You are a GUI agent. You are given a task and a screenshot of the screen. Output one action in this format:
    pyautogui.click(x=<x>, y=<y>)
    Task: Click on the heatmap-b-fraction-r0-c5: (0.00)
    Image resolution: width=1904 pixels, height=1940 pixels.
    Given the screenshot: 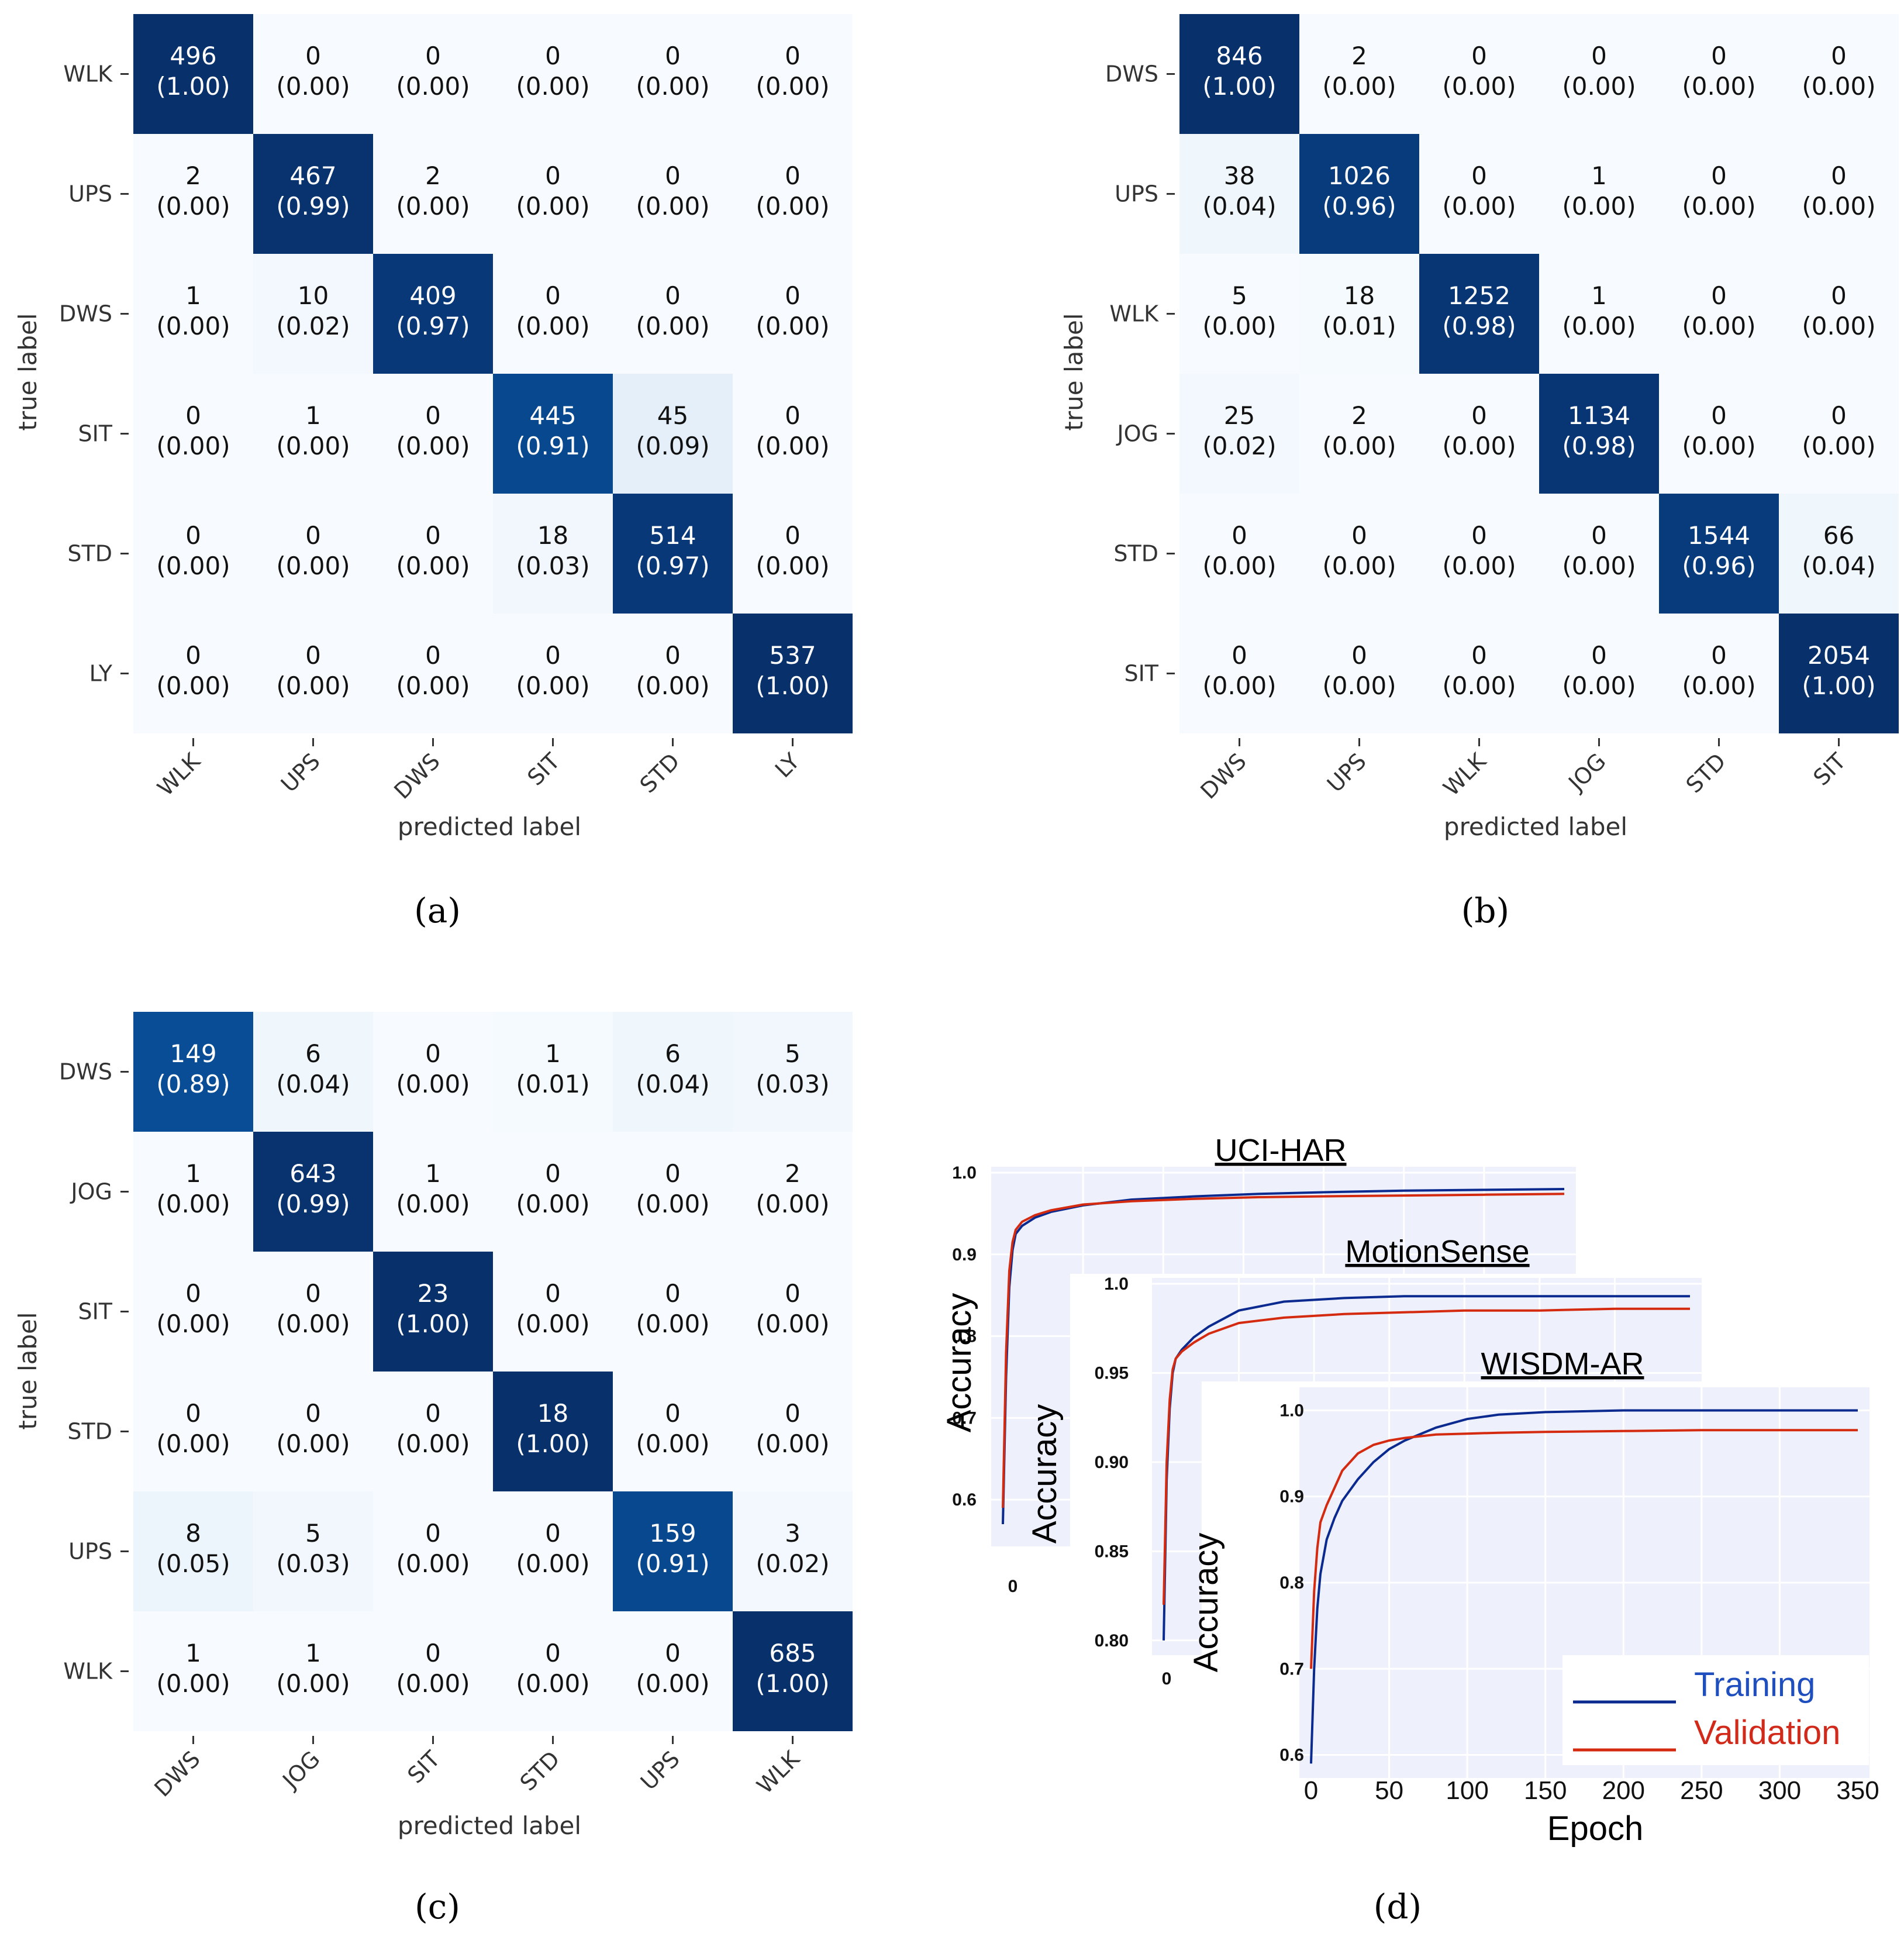 What is the action you would take?
    pyautogui.click(x=1838, y=86)
    